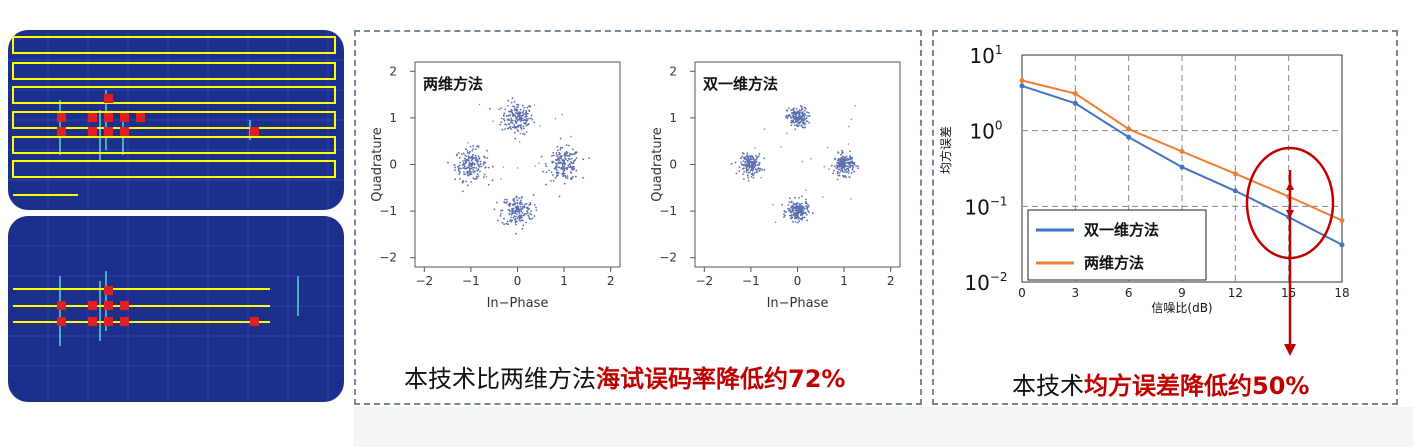 Image resolution: width=1413 pixels, height=447 pixels. What do you see at coordinates (517, 164) in the screenshot?
I see `plot-frame` at bounding box center [517, 164].